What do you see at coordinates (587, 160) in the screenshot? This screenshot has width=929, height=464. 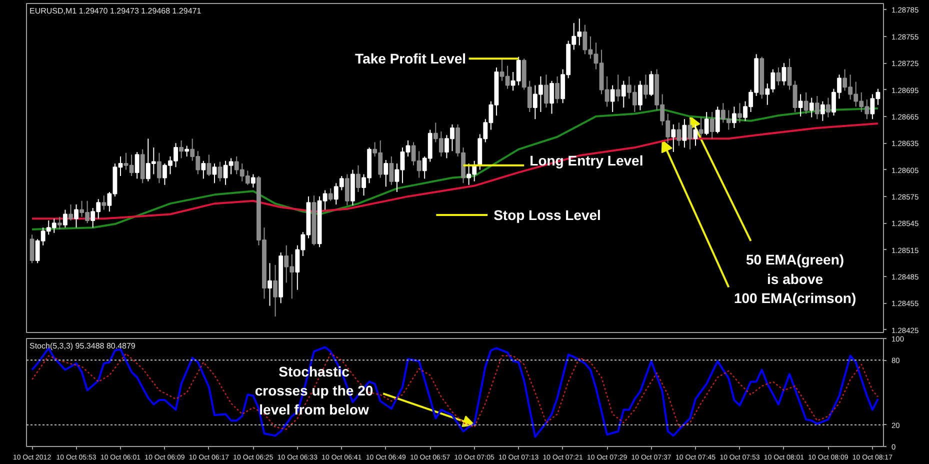 I see `annotation: Long Entry Level` at bounding box center [587, 160].